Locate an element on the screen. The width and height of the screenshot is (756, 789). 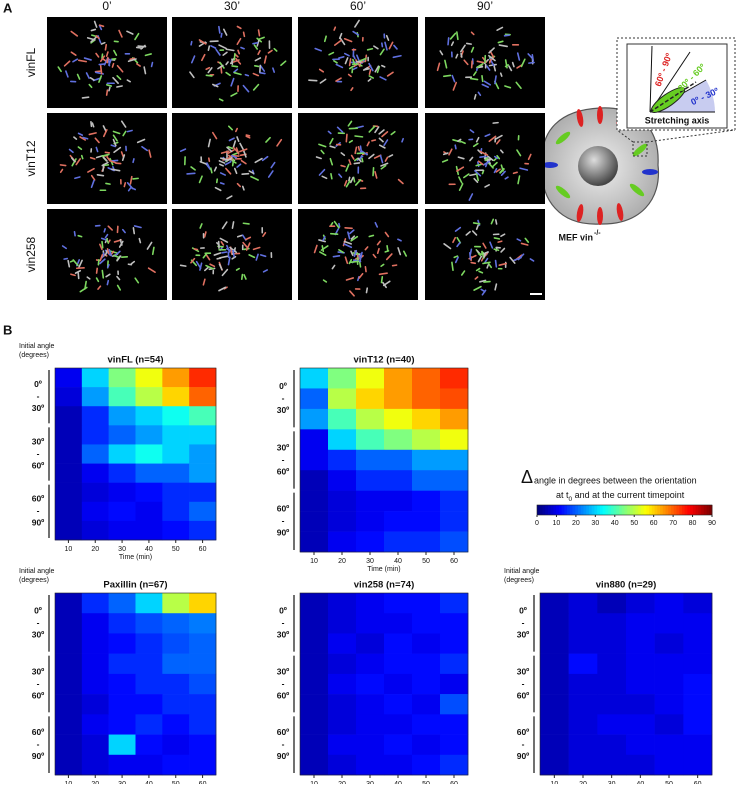
colorbar-tick-label: 70 is located at coordinates (673, 523).